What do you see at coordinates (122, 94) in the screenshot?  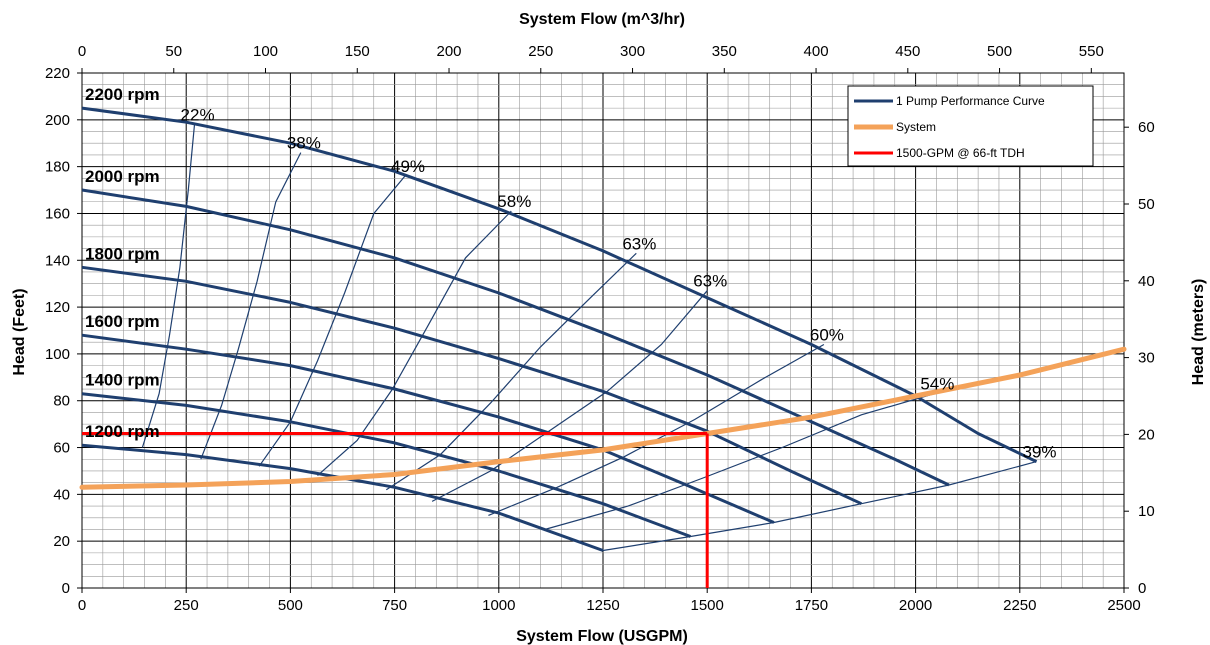 I see `rpm-label: 2200 rpm` at bounding box center [122, 94].